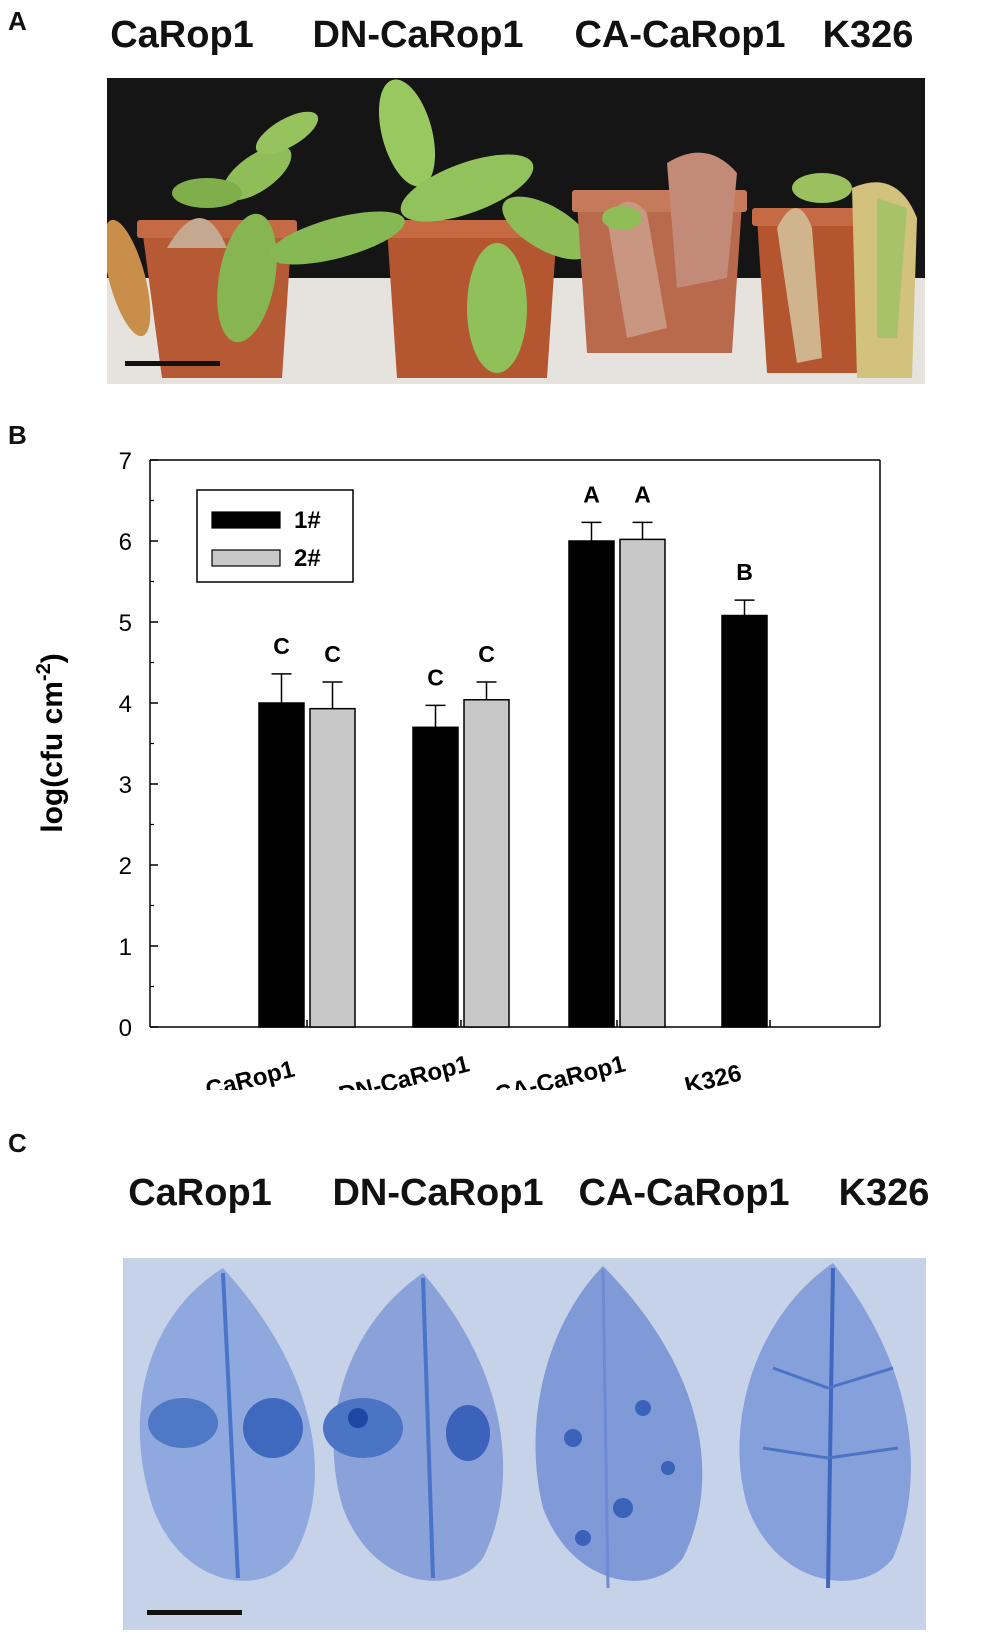  I want to click on legend: 1#2#, so click(275, 536).